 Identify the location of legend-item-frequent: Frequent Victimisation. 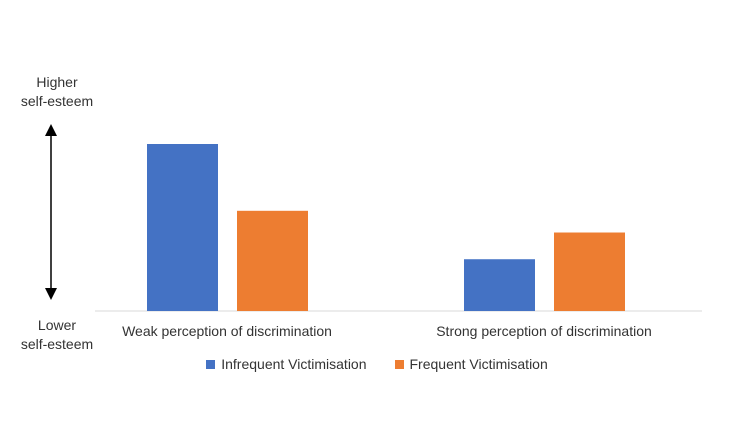
(471, 364).